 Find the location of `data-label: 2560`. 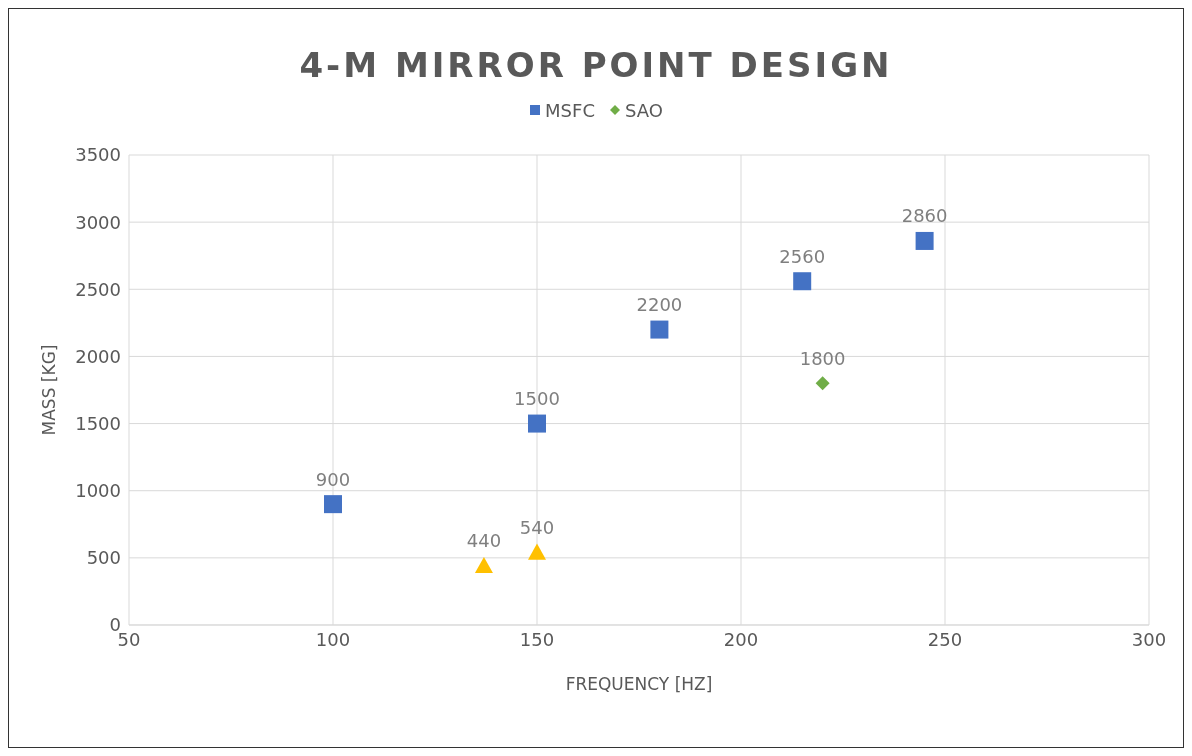

data-label: 2560 is located at coordinates (802, 256).